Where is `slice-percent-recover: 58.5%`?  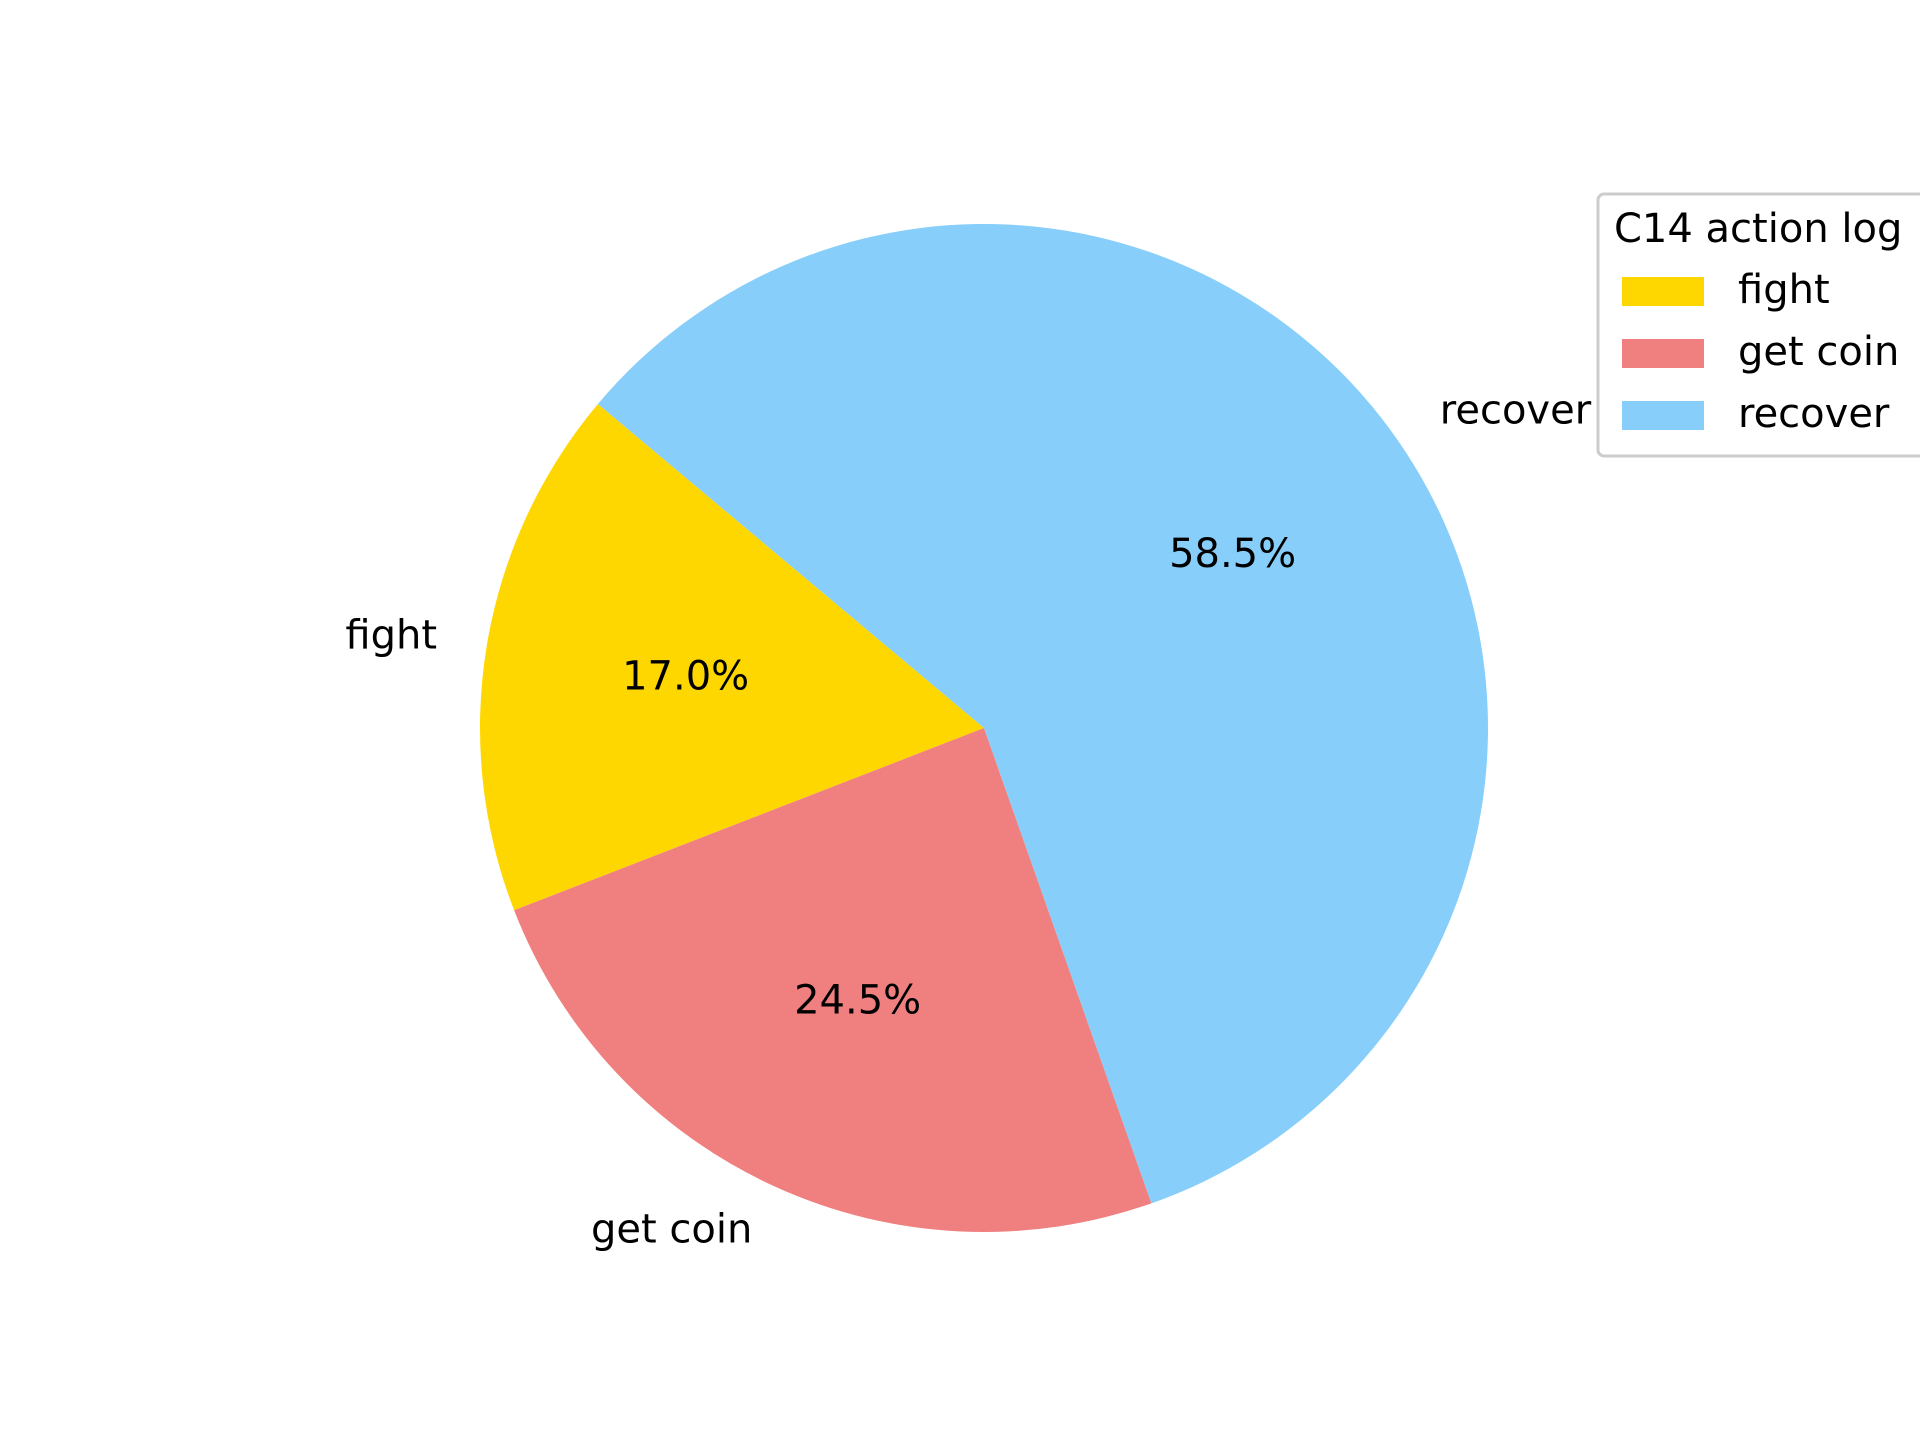 slice-percent-recover: 58.5% is located at coordinates (1232, 554).